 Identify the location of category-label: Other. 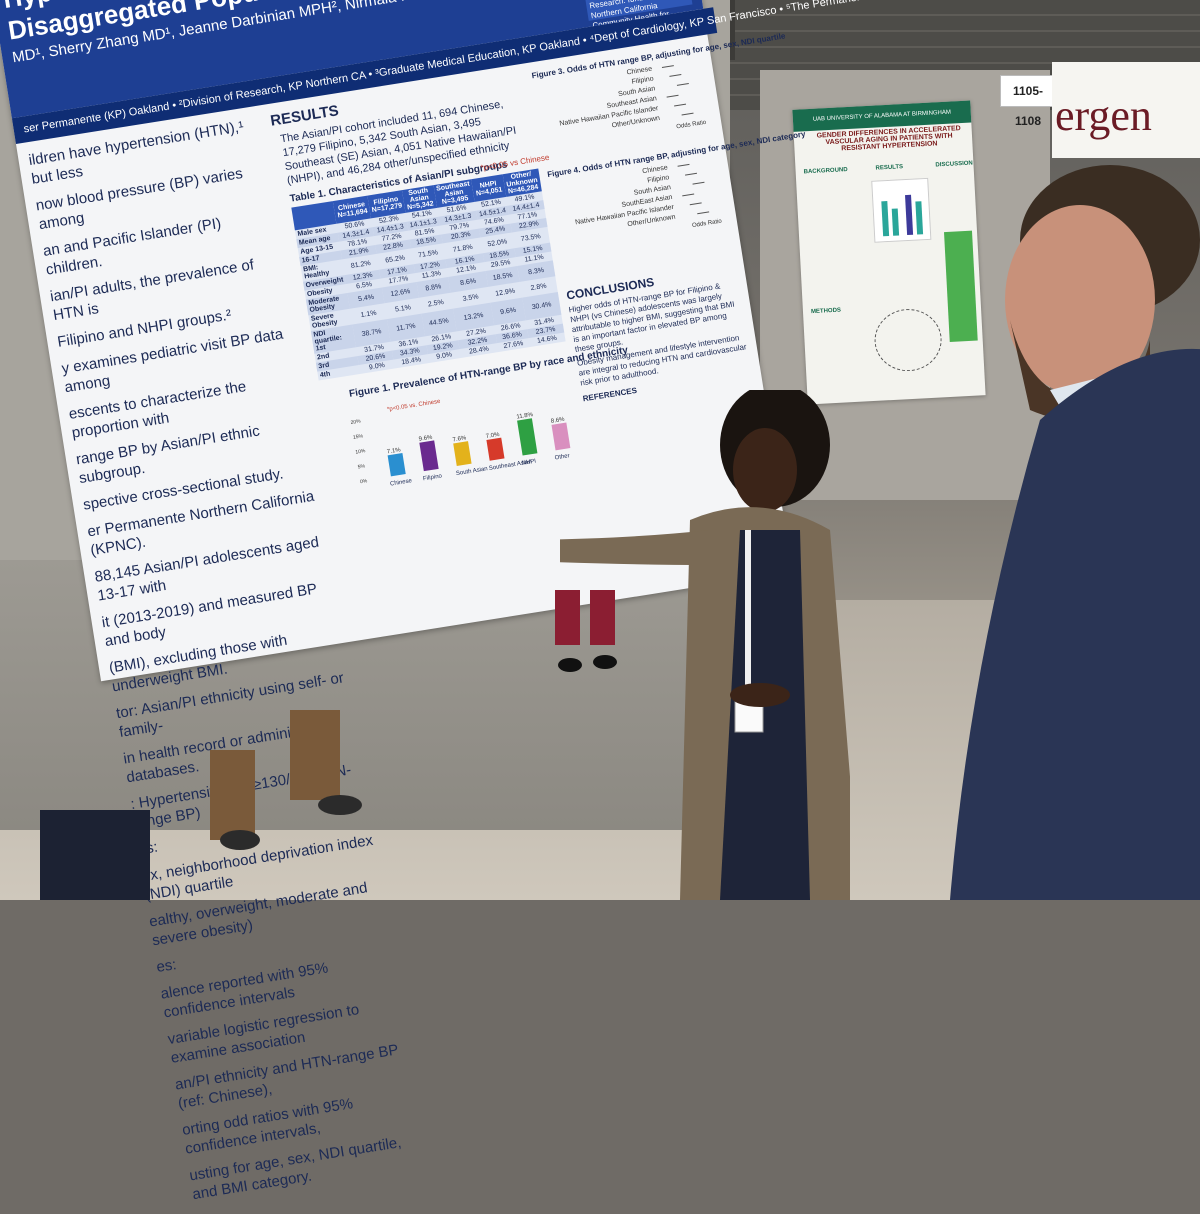
(562, 457).